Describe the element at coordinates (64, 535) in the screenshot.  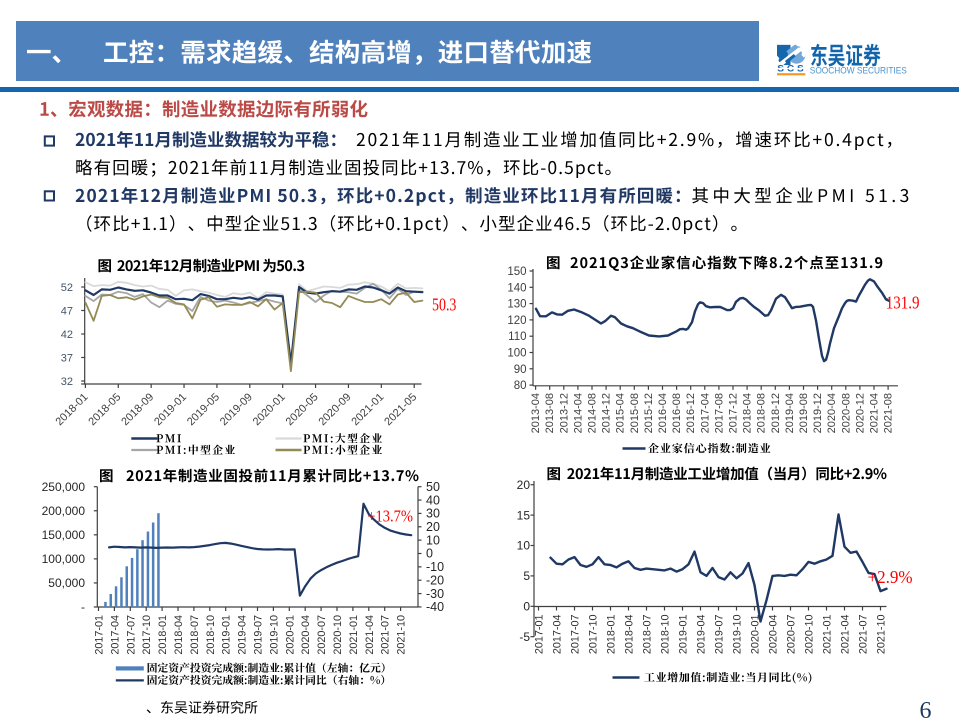
I see `svg-text: 150,000` at that location.